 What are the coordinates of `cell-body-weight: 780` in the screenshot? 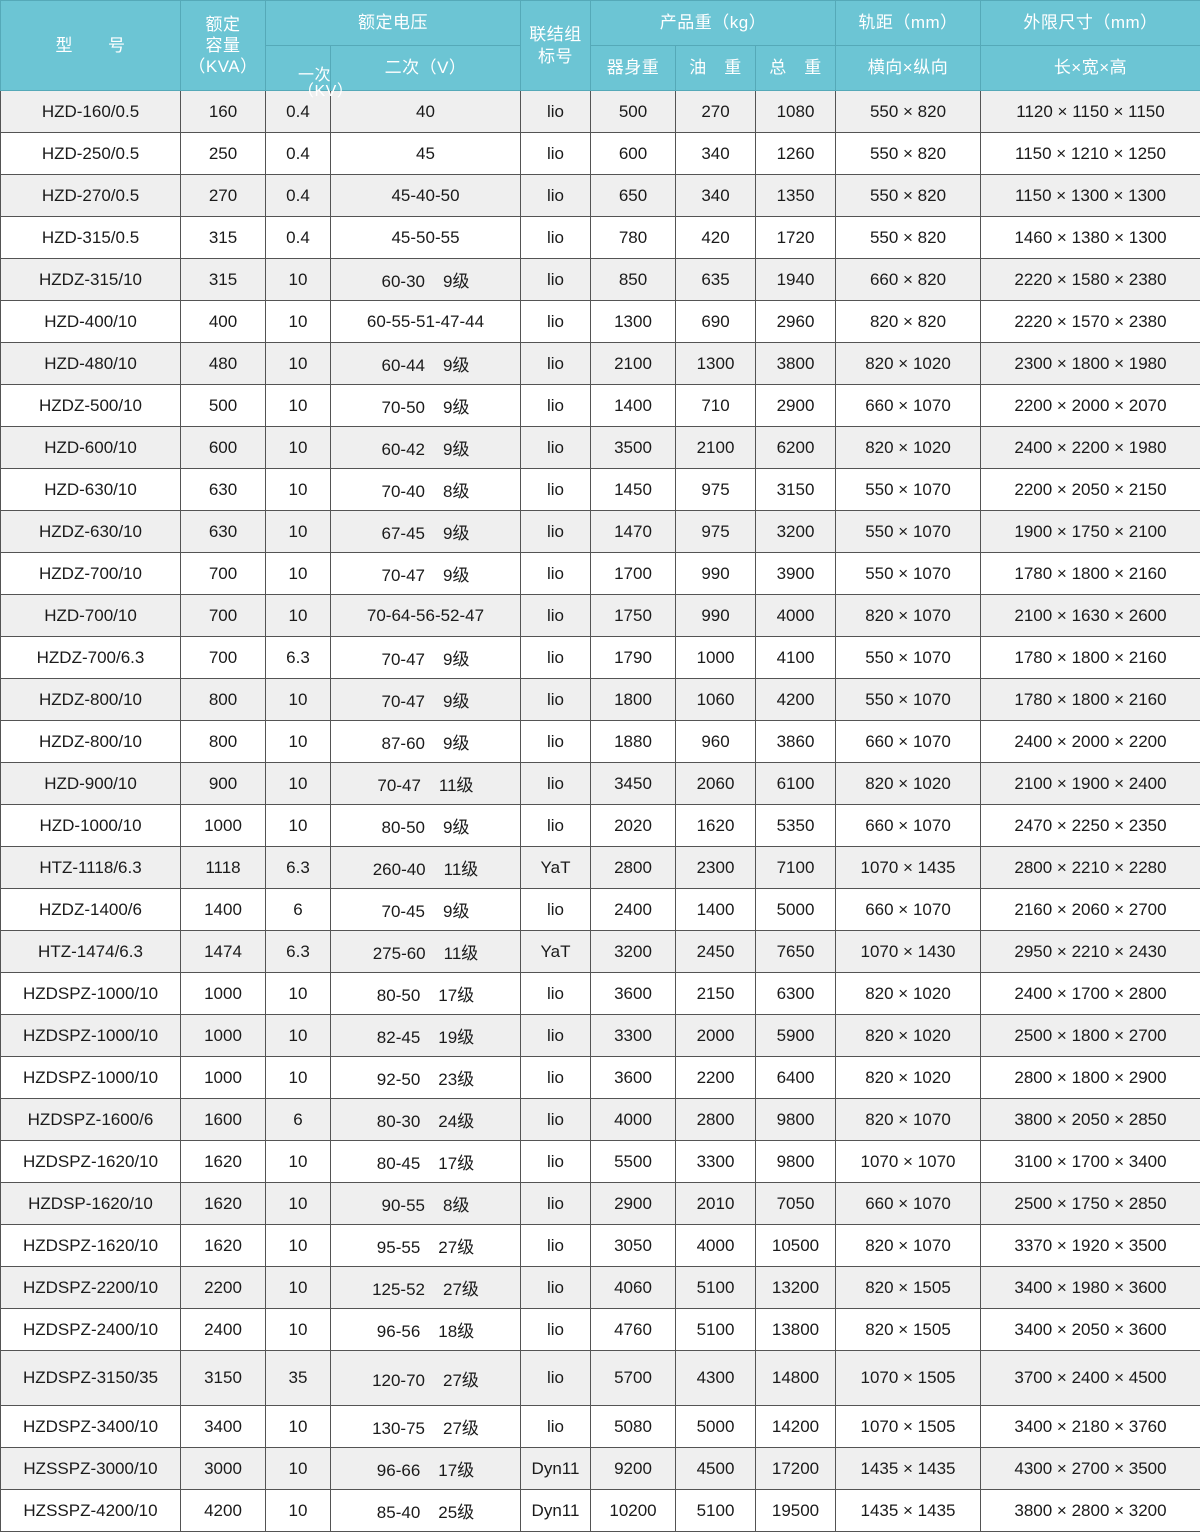 It's located at (633, 238).